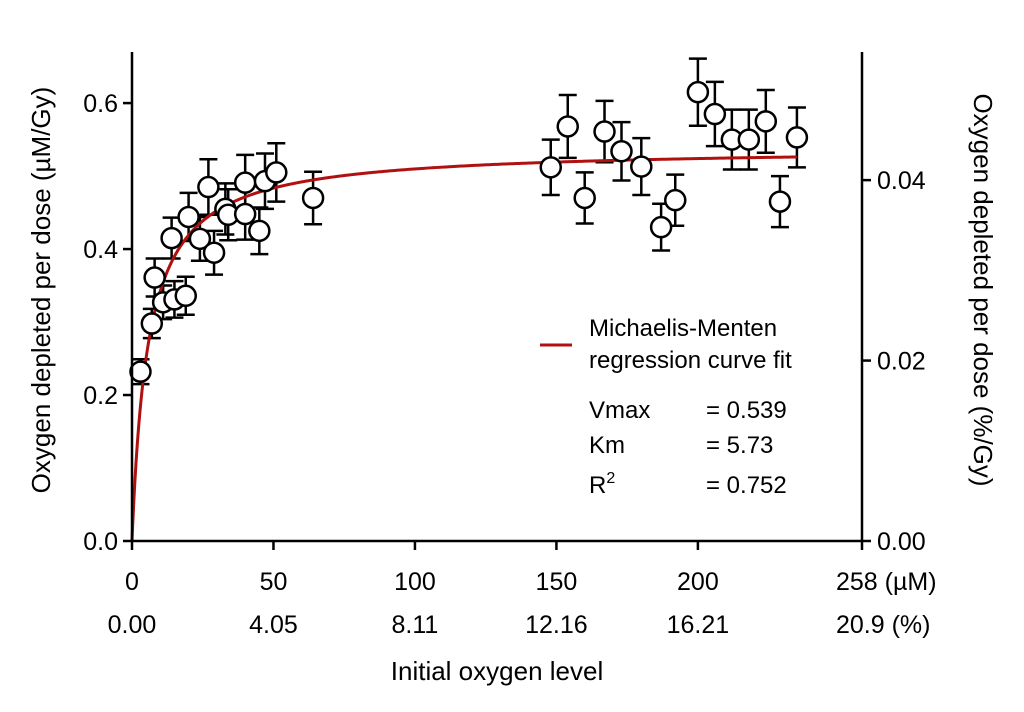 The image size is (1024, 712). What do you see at coordinates (415, 582) in the screenshot?
I see `x-tick-label-um: 100` at bounding box center [415, 582].